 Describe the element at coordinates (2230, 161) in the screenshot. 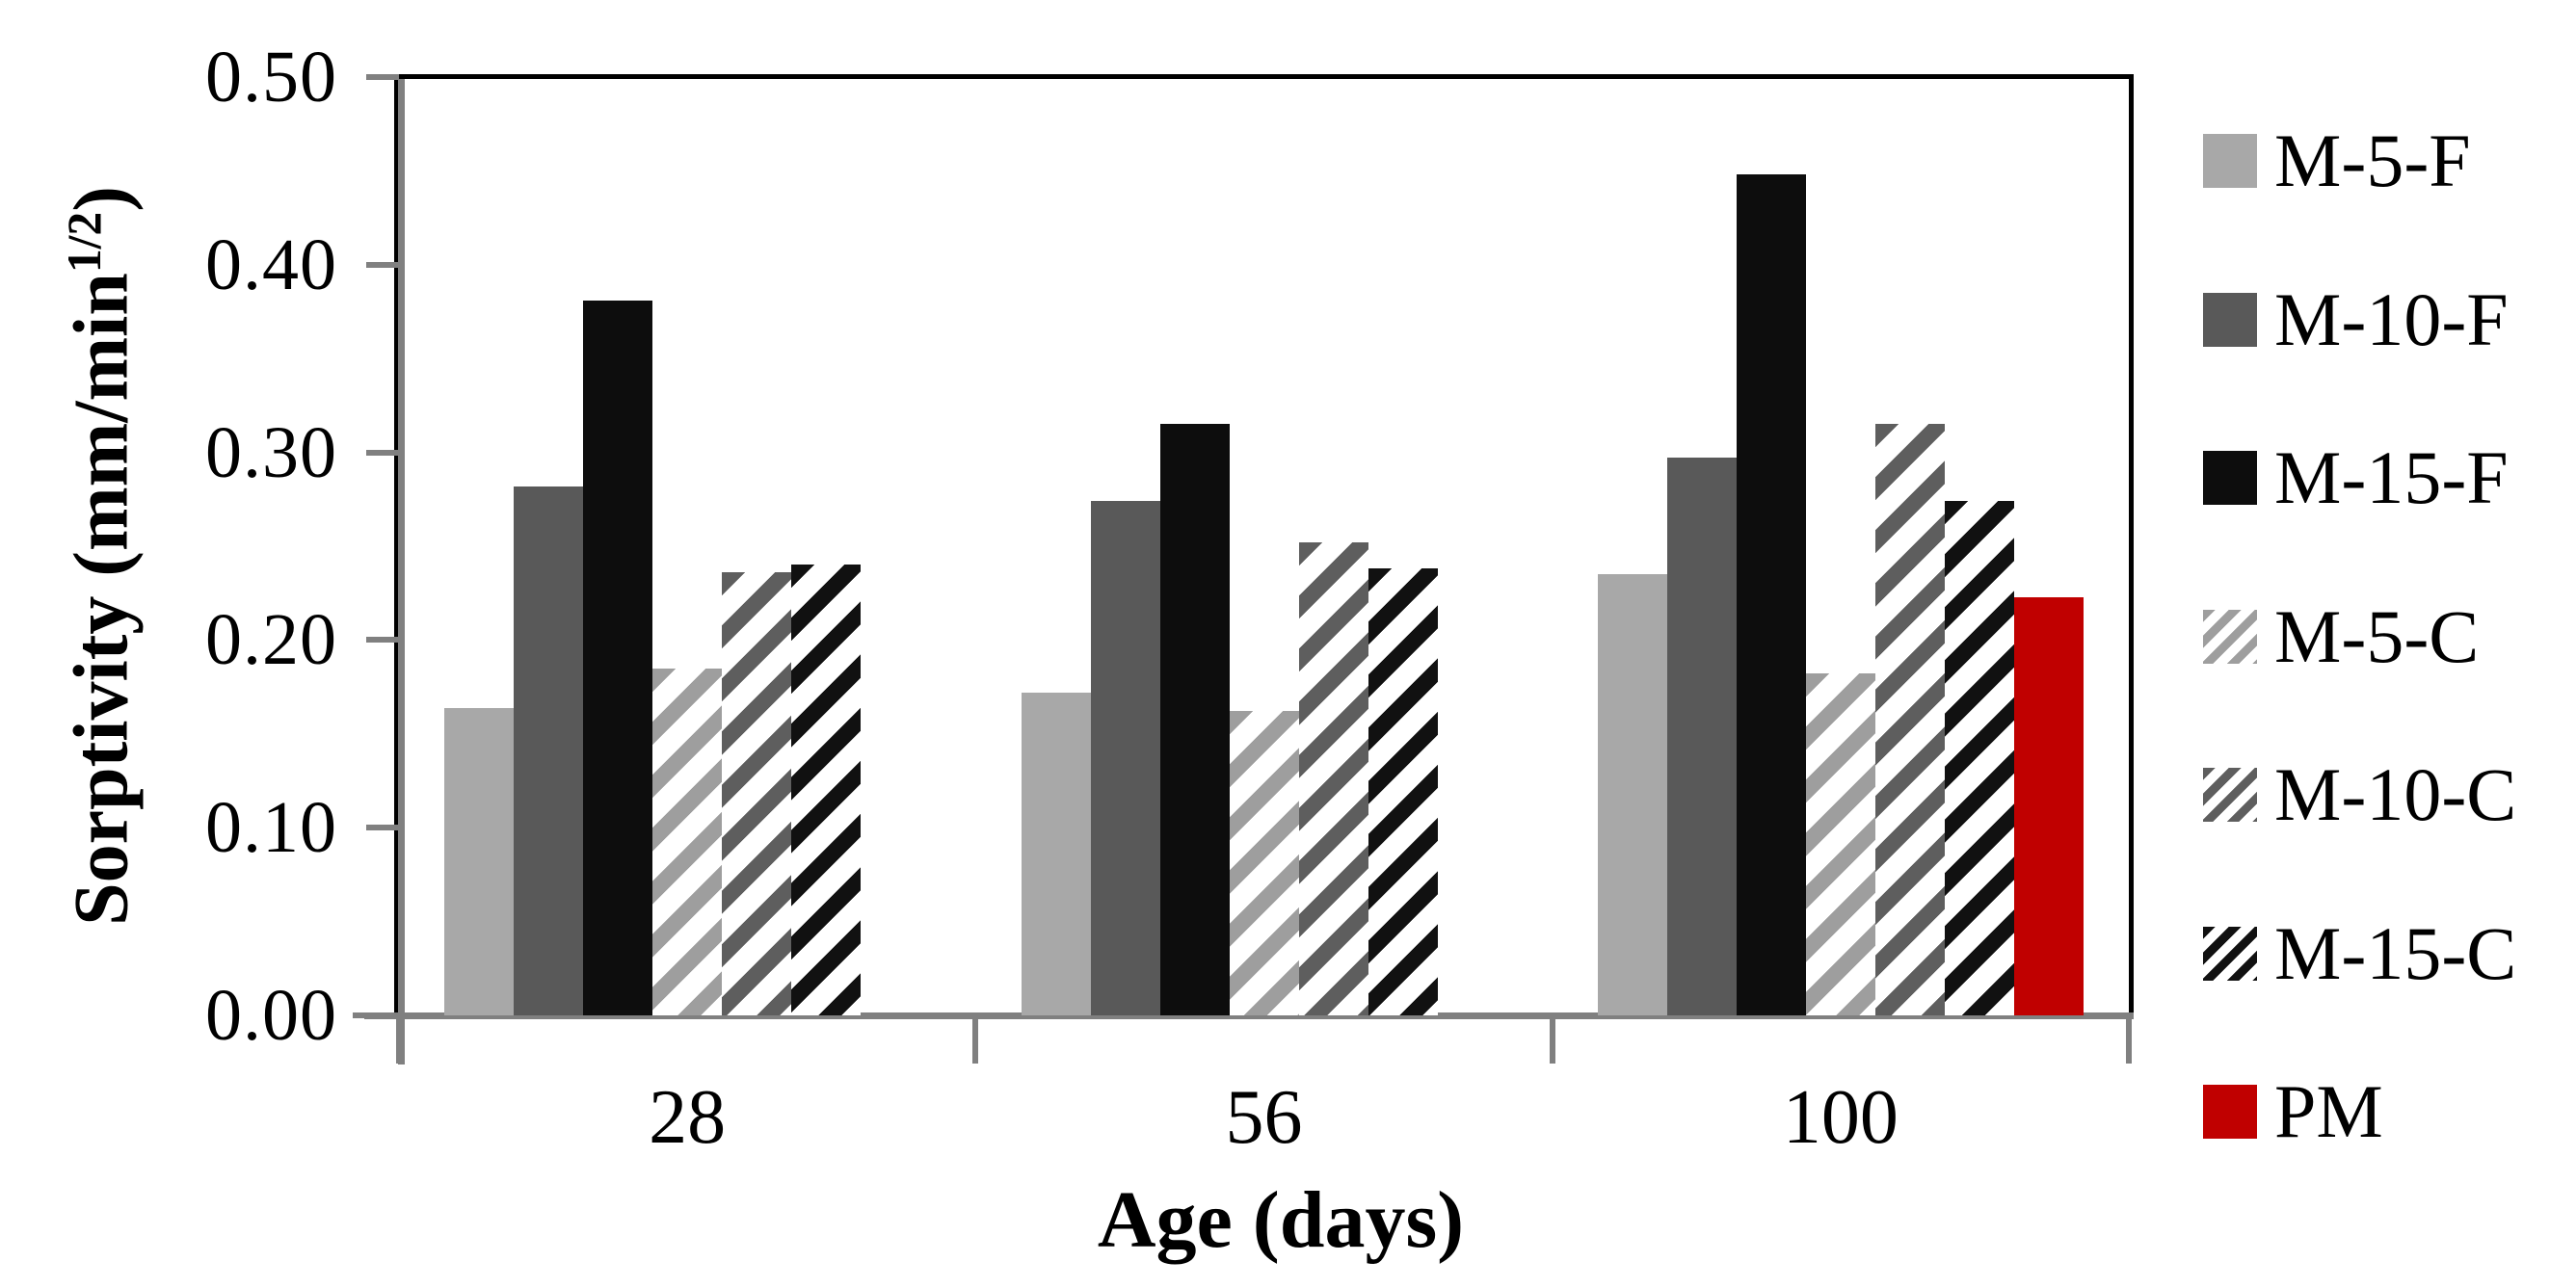

I see `legend-swatch-M-5-F` at that location.